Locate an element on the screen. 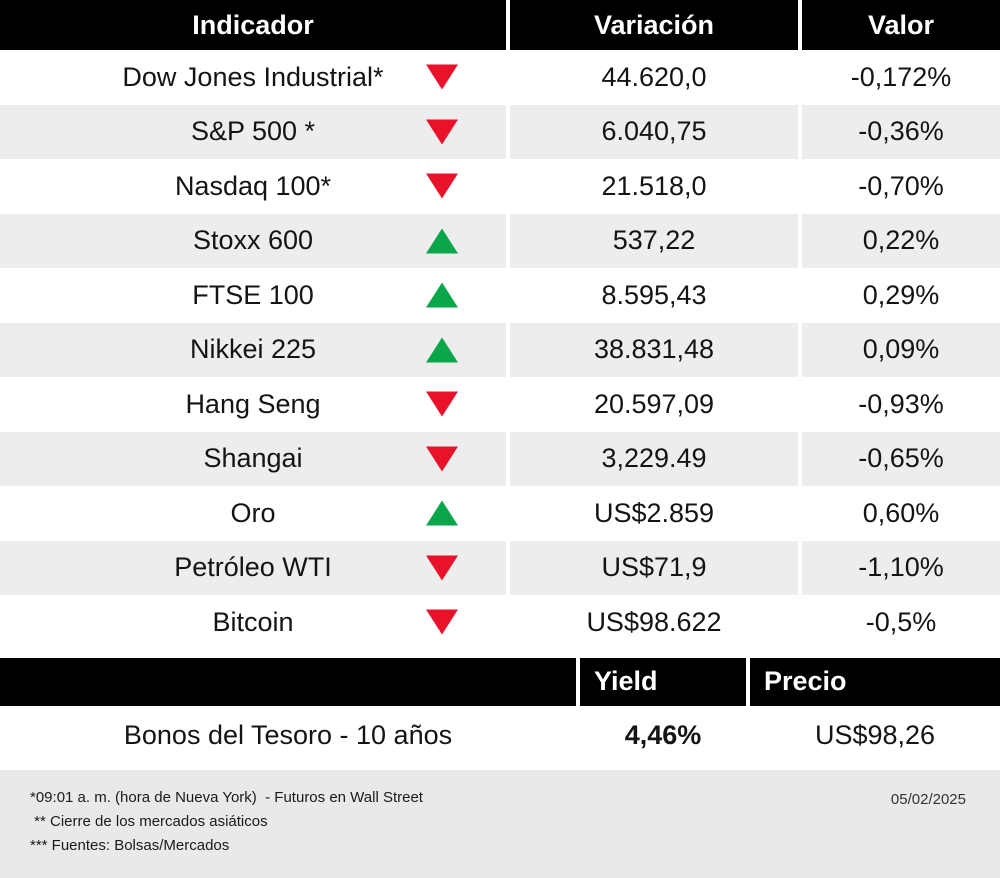  table-row: Petróleo WTI US$71,9 -1,10% is located at coordinates (500, 567).